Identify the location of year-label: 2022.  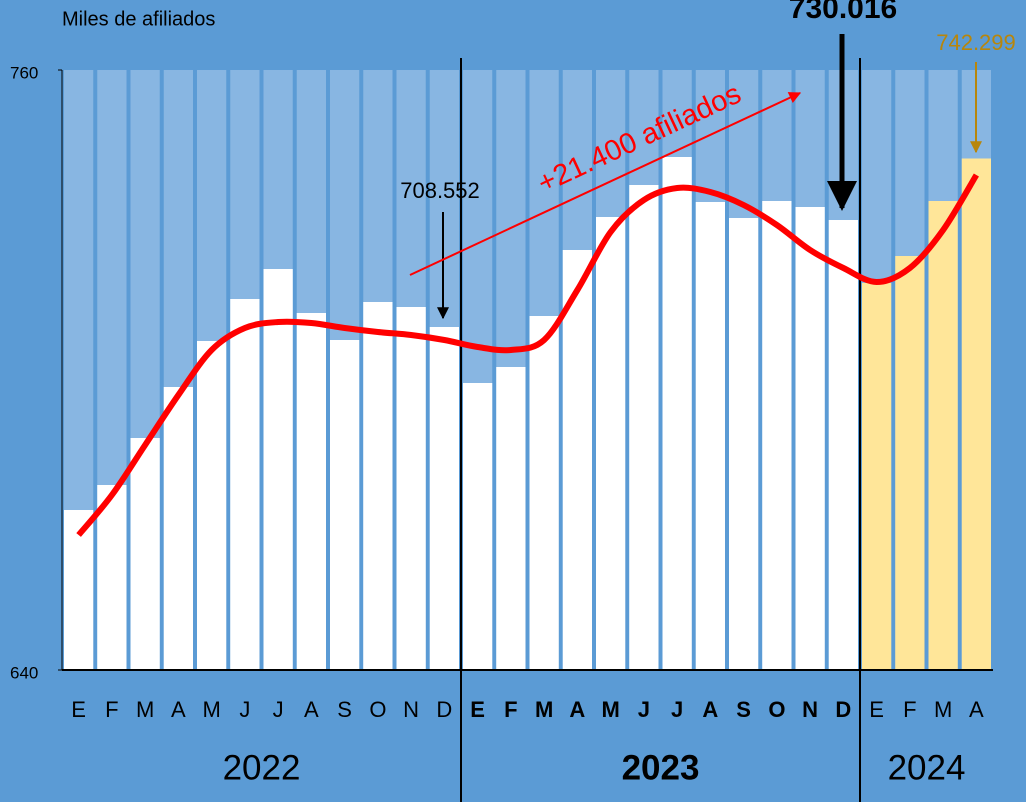
(262, 767).